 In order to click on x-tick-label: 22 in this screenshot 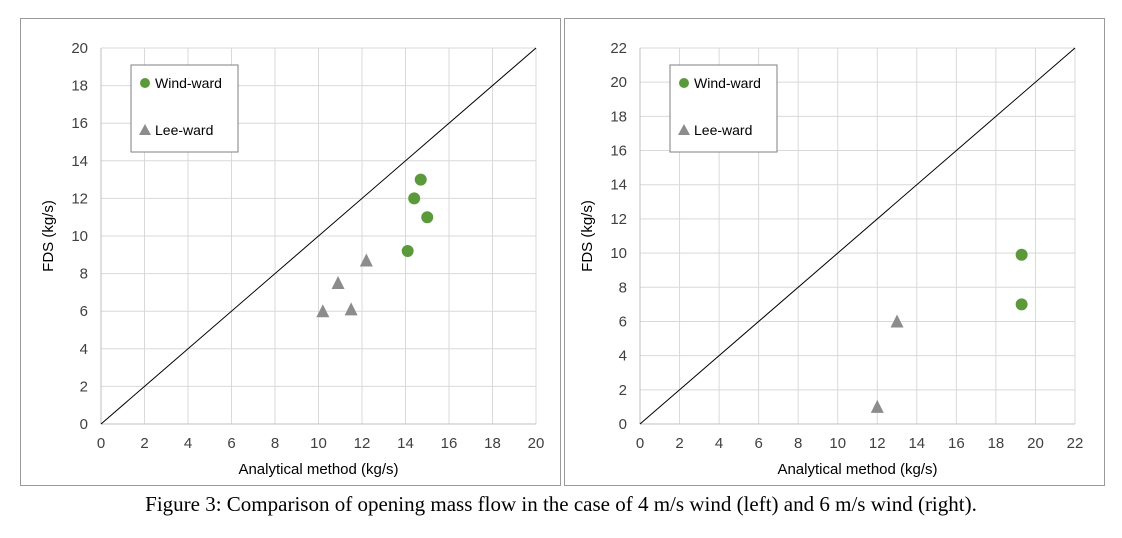, I will do `click(1075, 443)`.